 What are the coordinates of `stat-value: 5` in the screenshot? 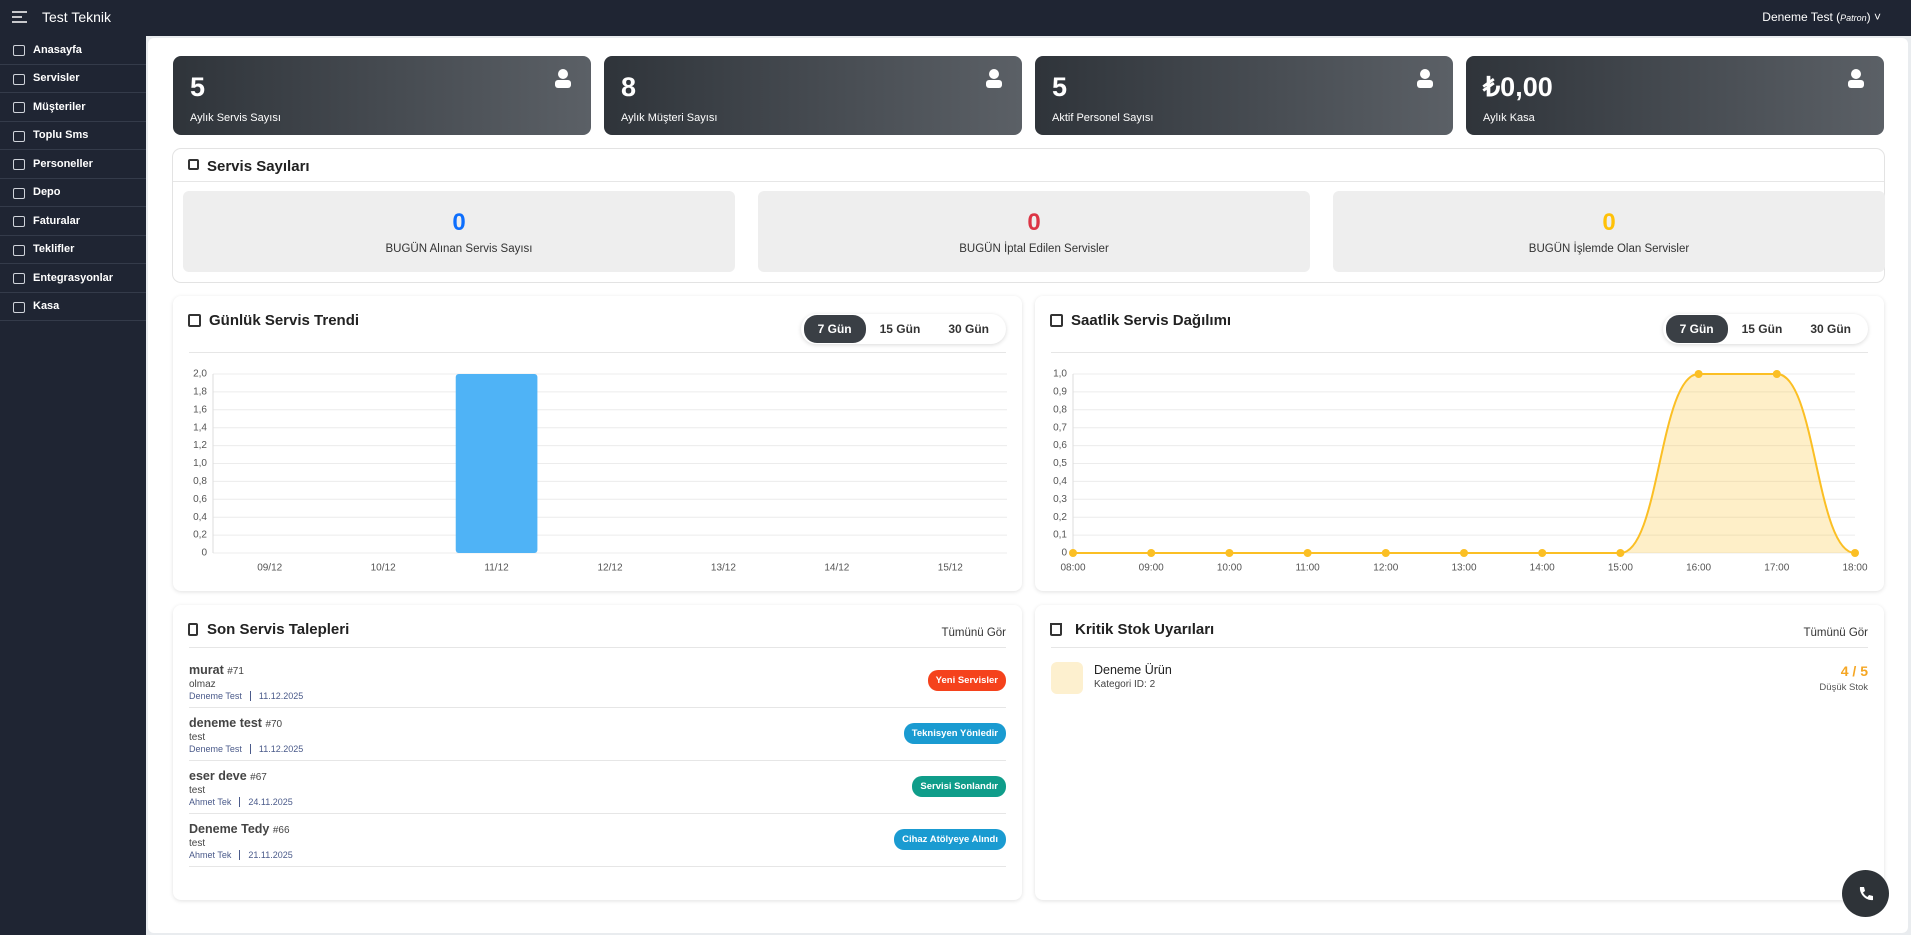 It's located at (198, 87).